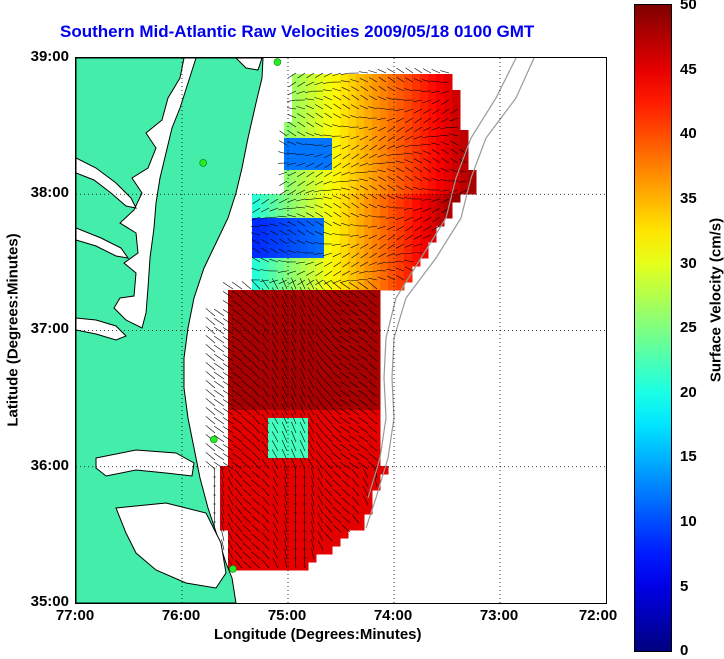 This screenshot has height=659, width=724. Describe the element at coordinates (171, 545) in the screenshot. I see `pamlico-sound` at that location.